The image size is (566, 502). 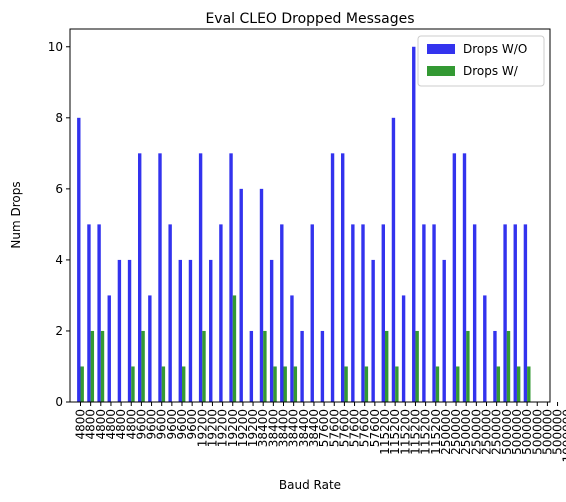 I want to click on y-tick-label: 10, so click(x=55, y=47).